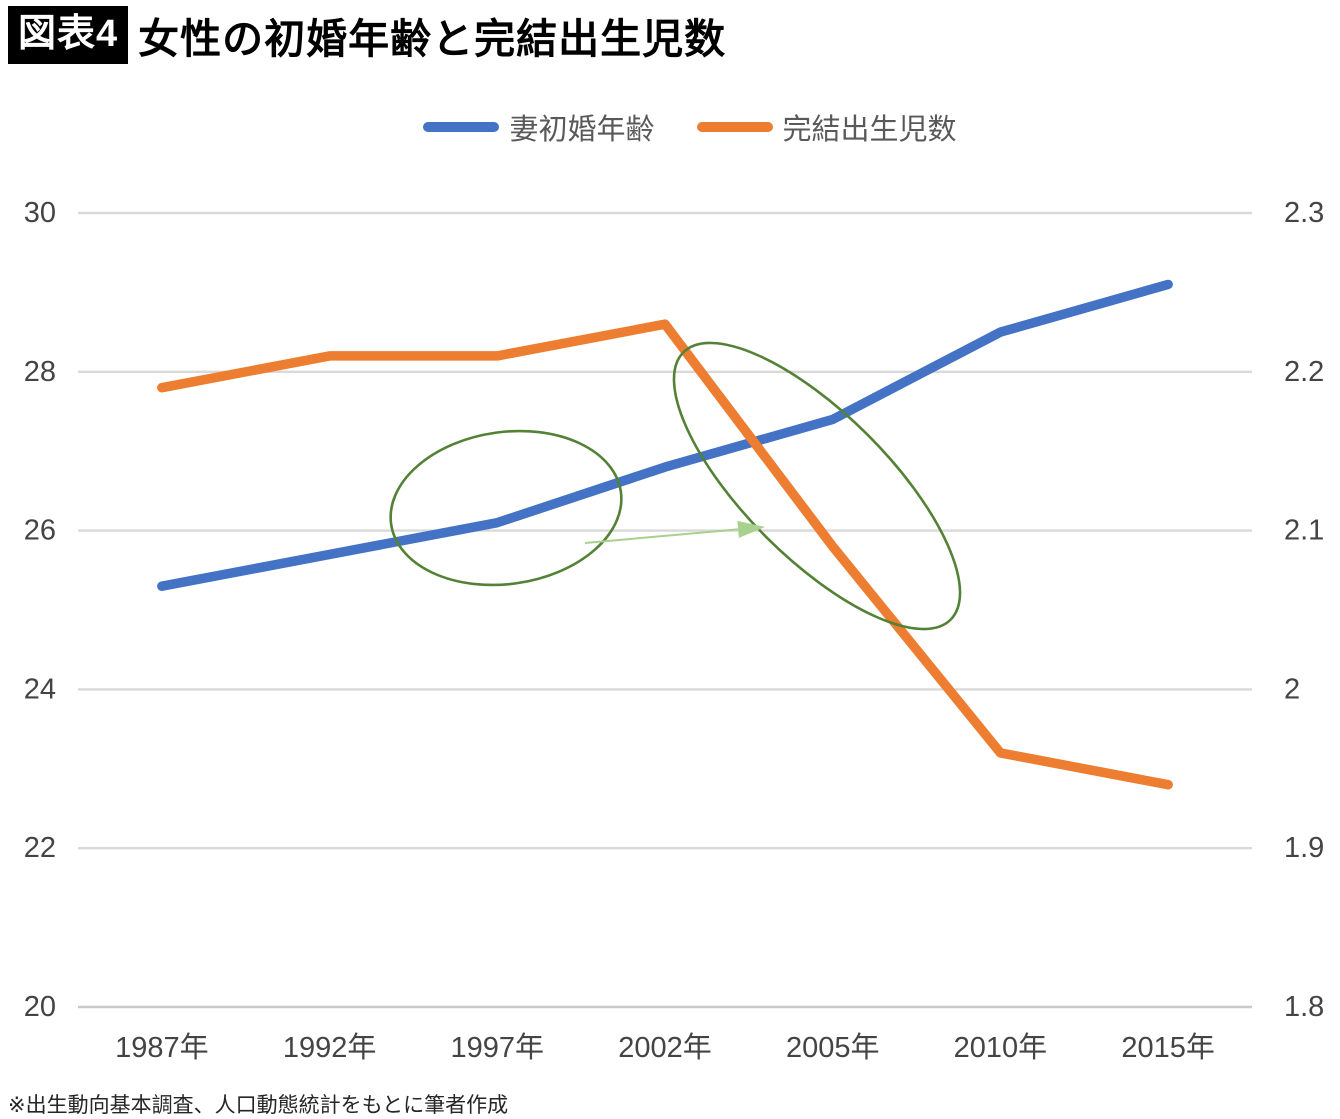  What do you see at coordinates (751, 529) in the screenshot?
I see `annotation-arrowhead-icon` at bounding box center [751, 529].